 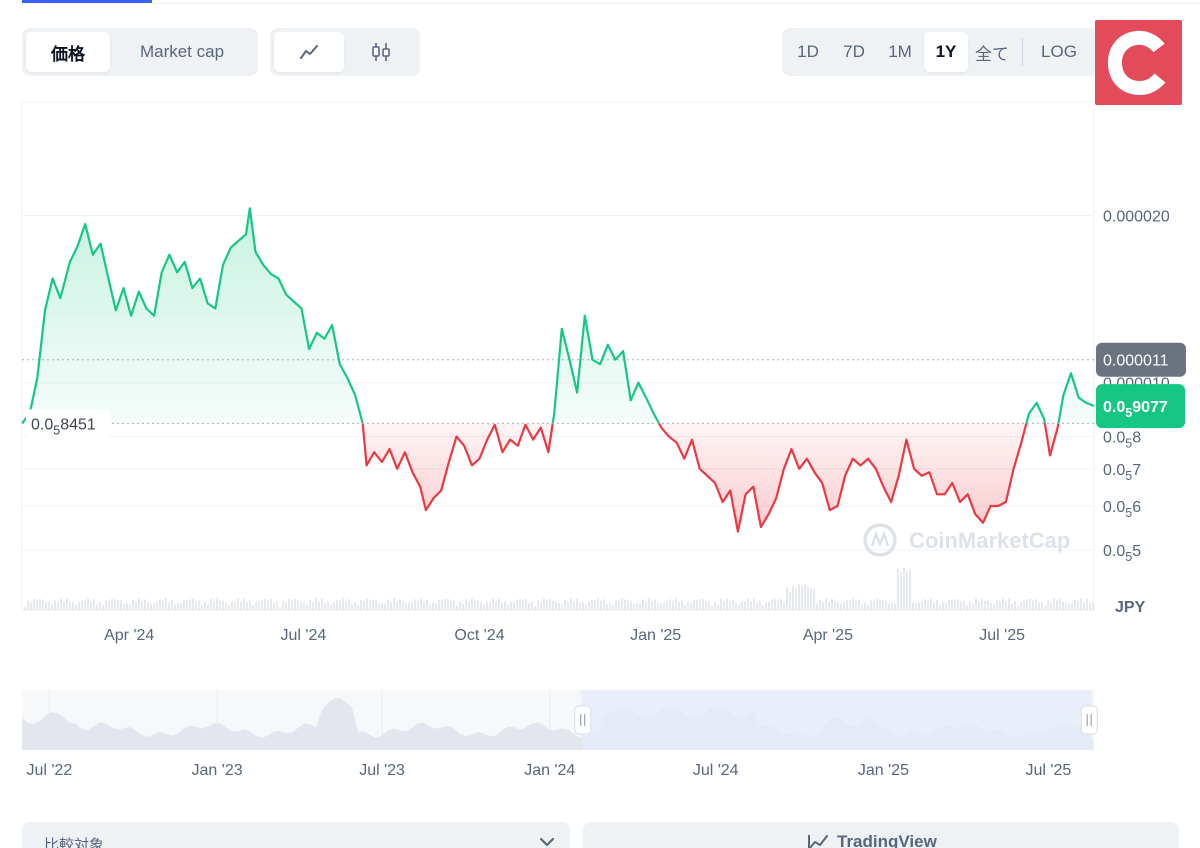 What do you see at coordinates (1089, 720) in the screenshot?
I see `navigator-right-handle` at bounding box center [1089, 720].